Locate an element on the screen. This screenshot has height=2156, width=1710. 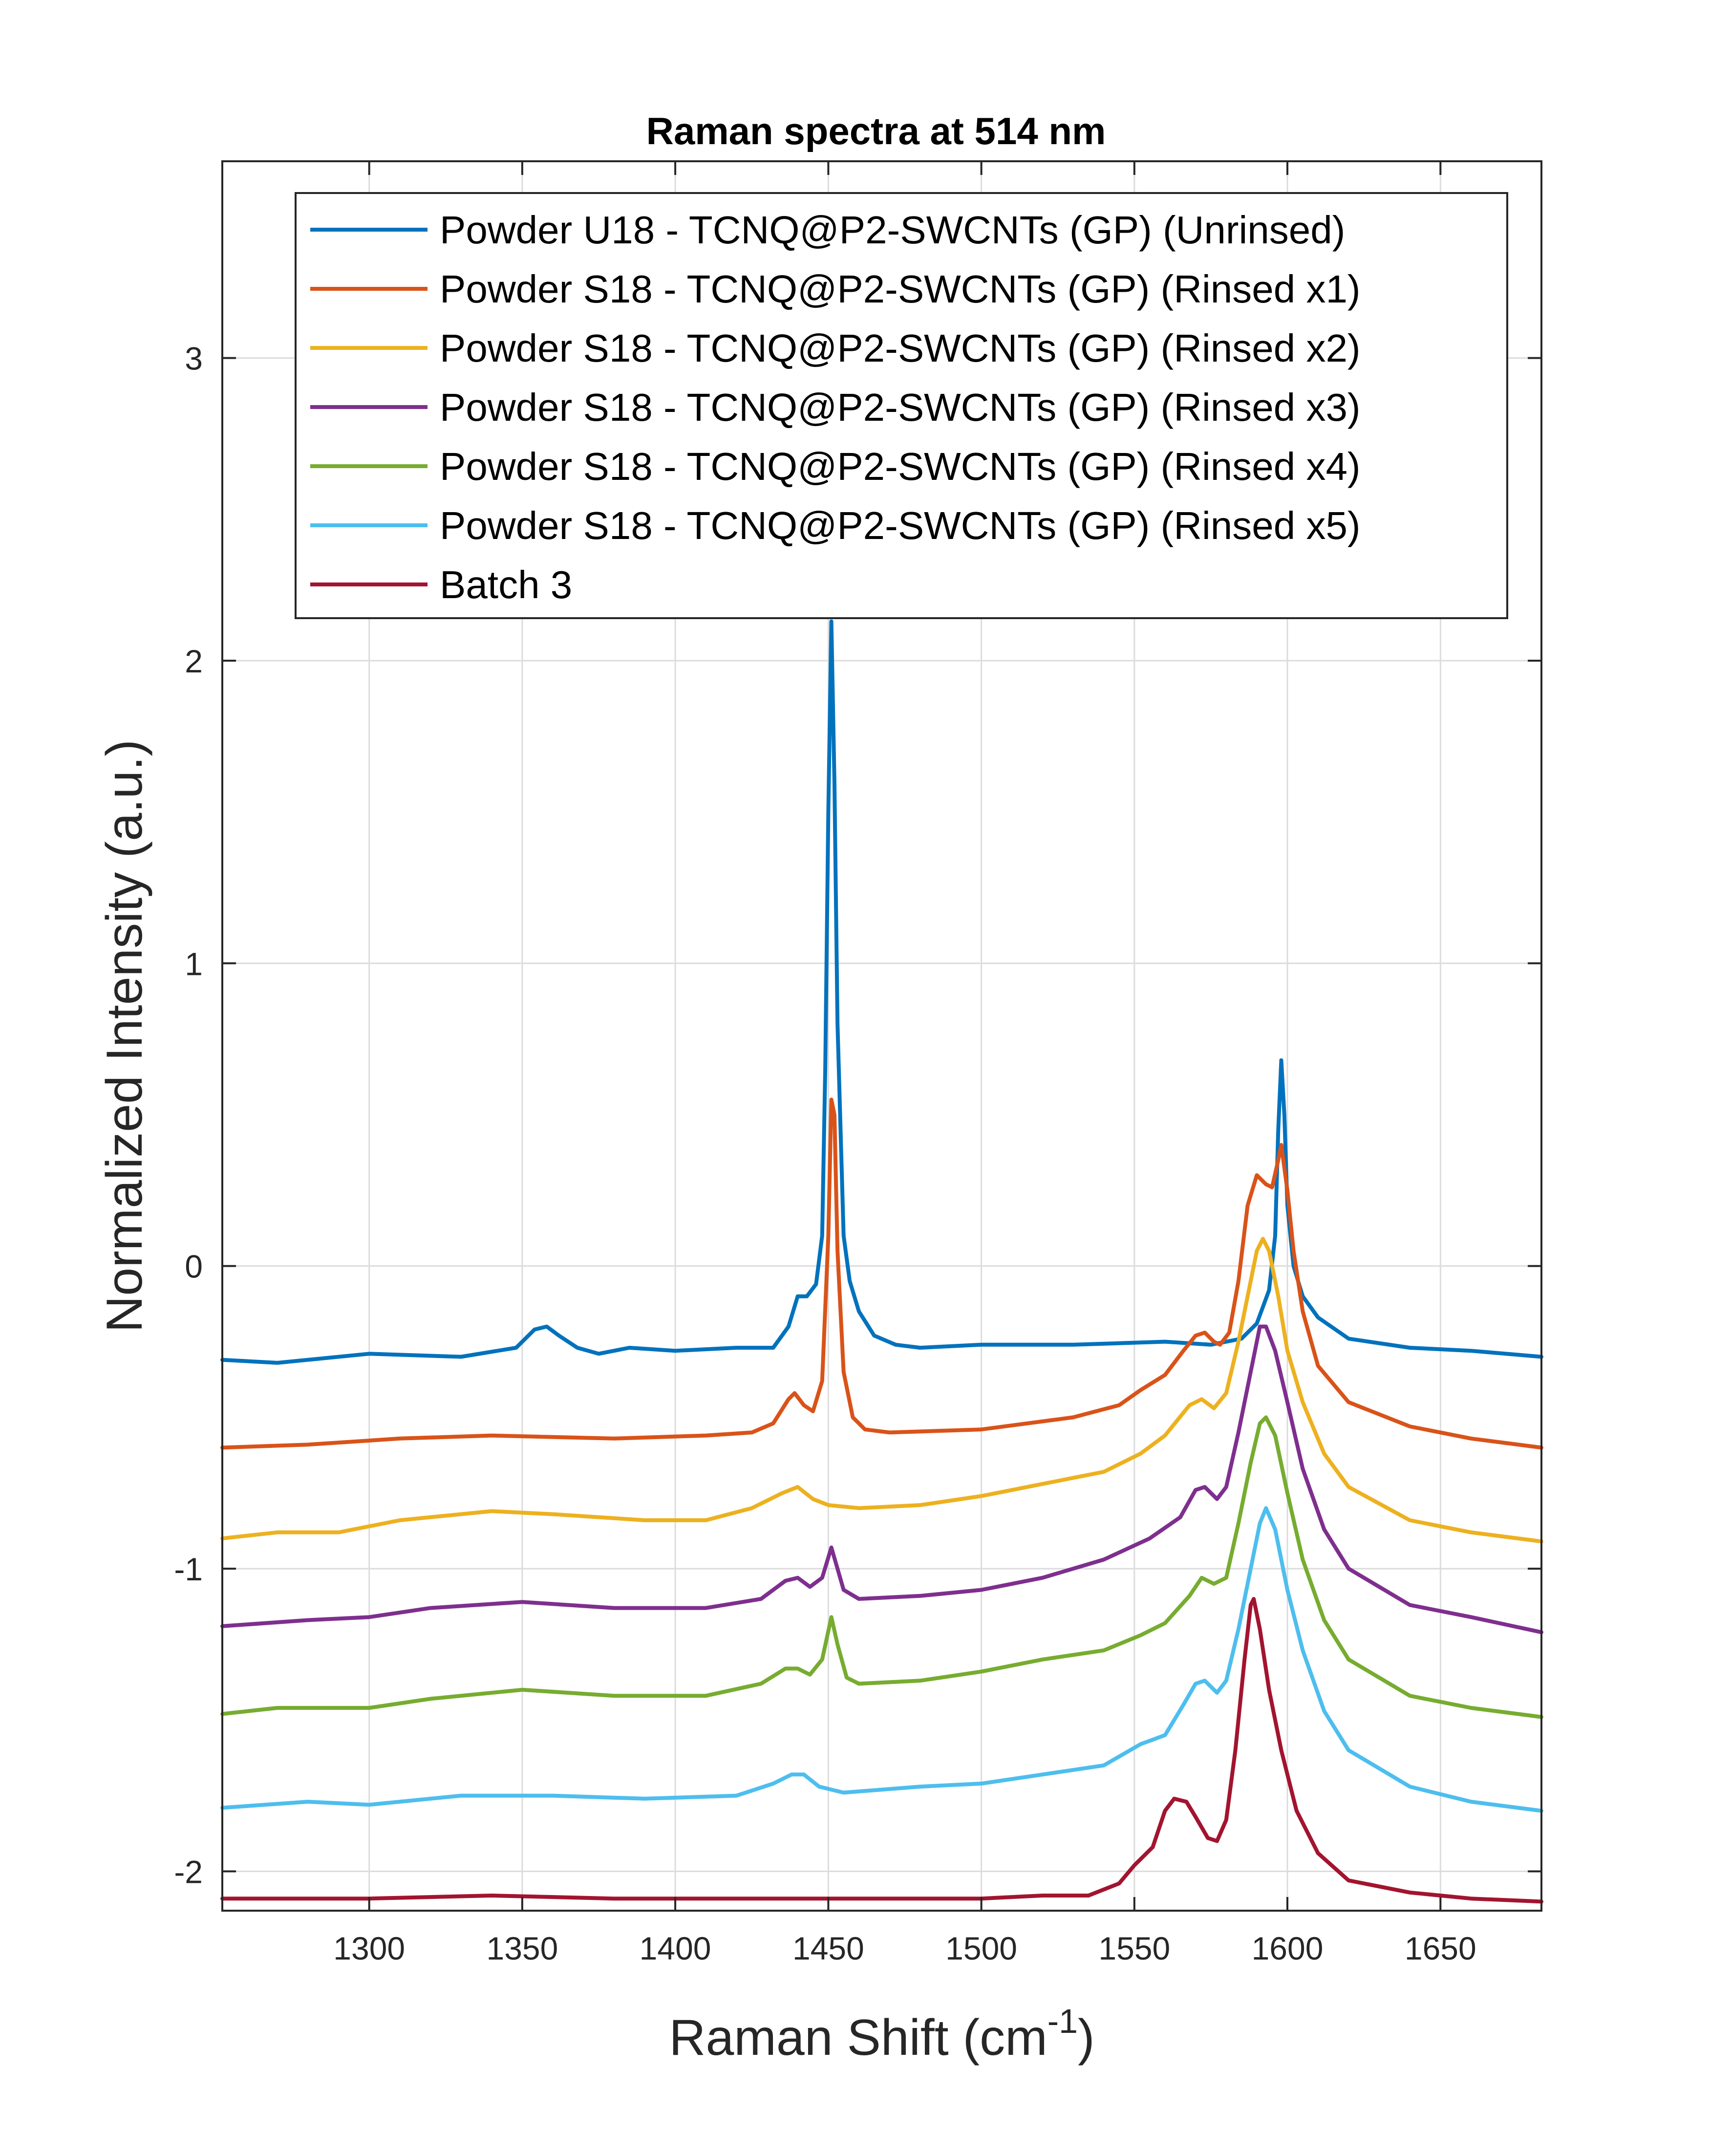
x-tick-label: 1600 is located at coordinates (1288, 1948).